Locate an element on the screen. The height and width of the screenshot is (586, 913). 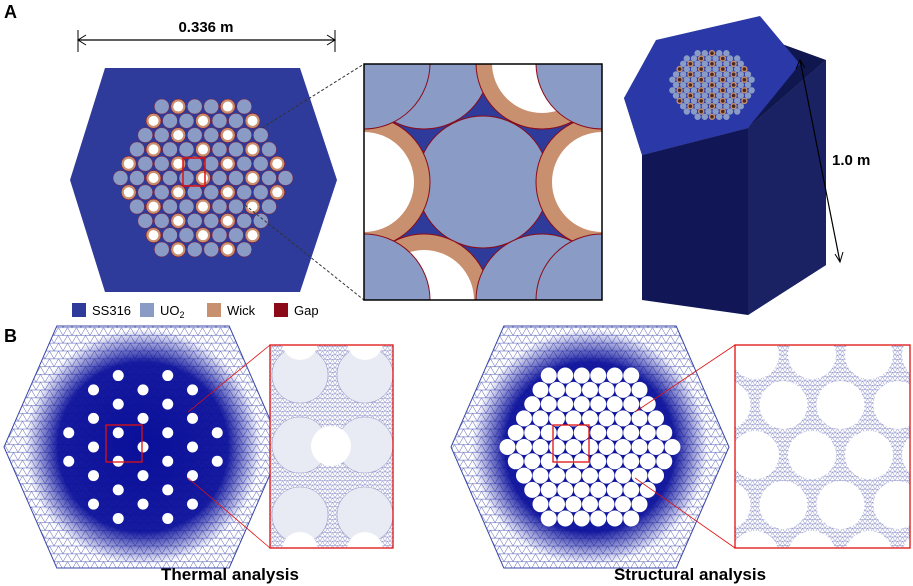
panel-label: B is located at coordinates (10, 336).